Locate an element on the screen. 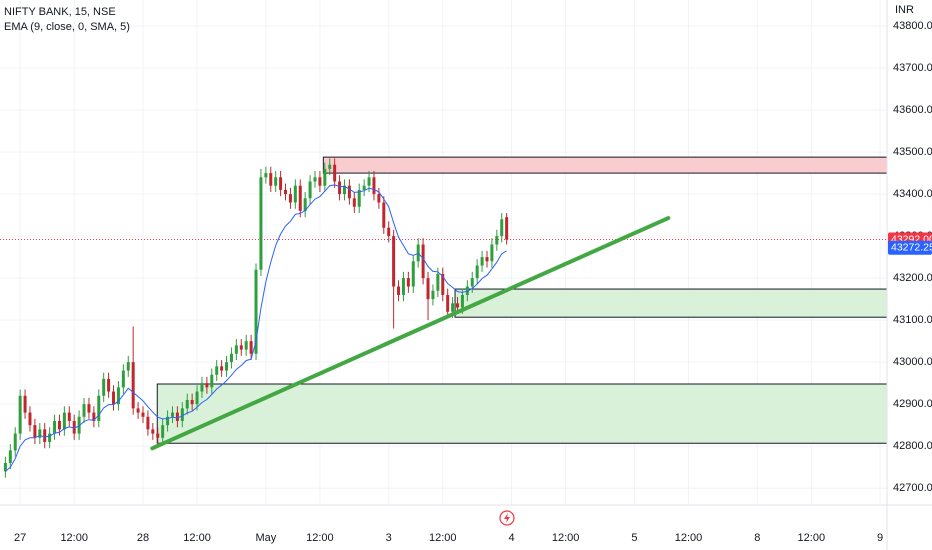 This screenshot has width=932, height=550. currency-label: INR is located at coordinates (904, 10).